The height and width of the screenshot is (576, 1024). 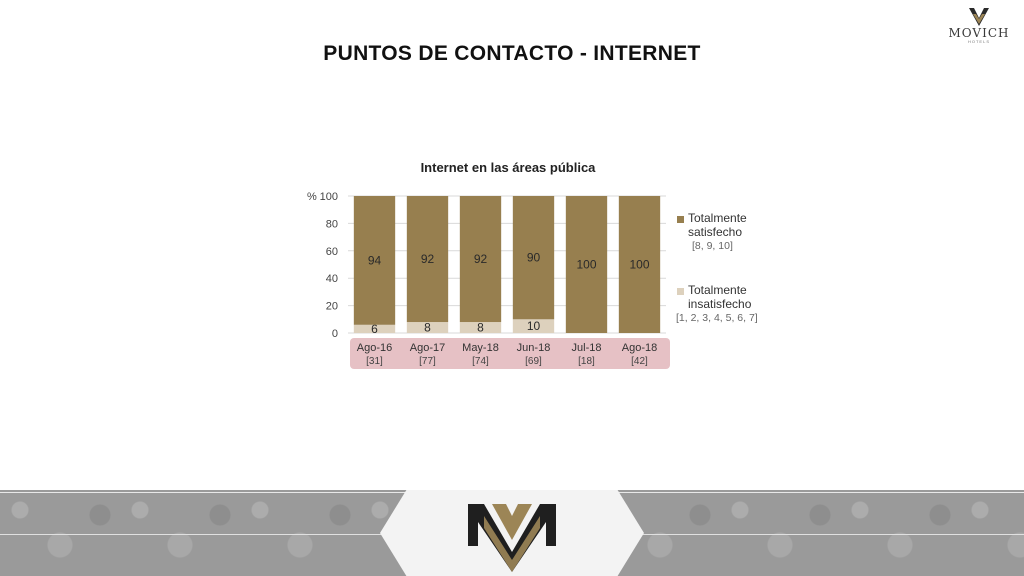 I want to click on x-tick-label: May-18, so click(x=480, y=348).